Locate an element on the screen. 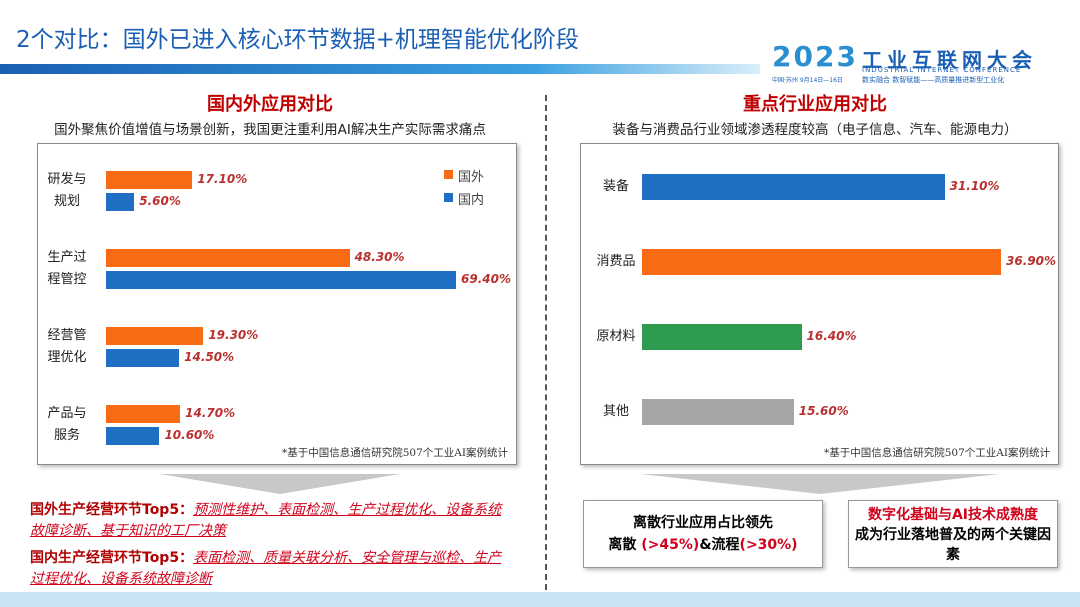  value-label: 10.60% is located at coordinates (189, 435).